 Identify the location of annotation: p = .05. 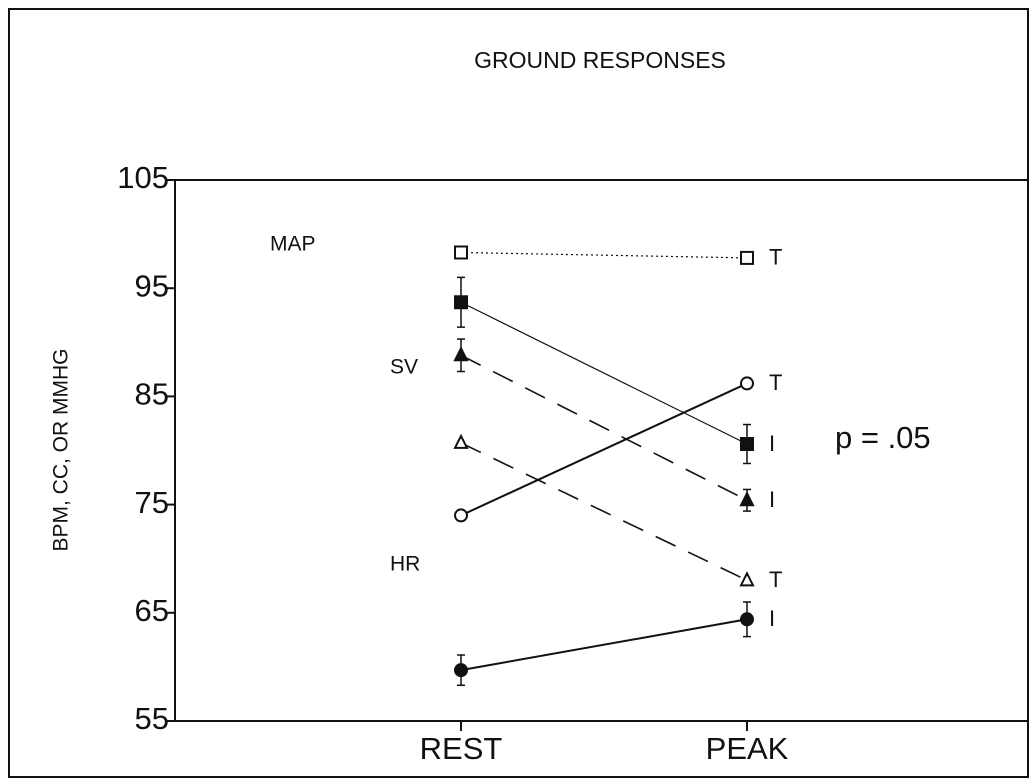
(883, 437).